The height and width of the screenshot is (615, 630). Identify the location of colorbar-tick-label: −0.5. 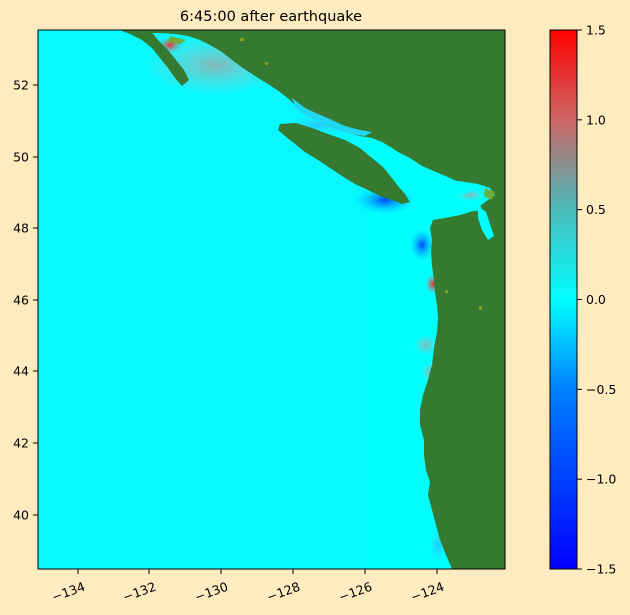
(601, 389).